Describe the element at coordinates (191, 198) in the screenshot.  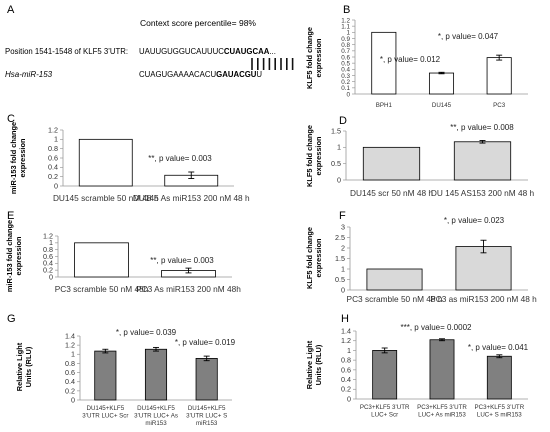
I see `x-tick-label-line: DU145 As miR153 200 nM 48 h` at that location.